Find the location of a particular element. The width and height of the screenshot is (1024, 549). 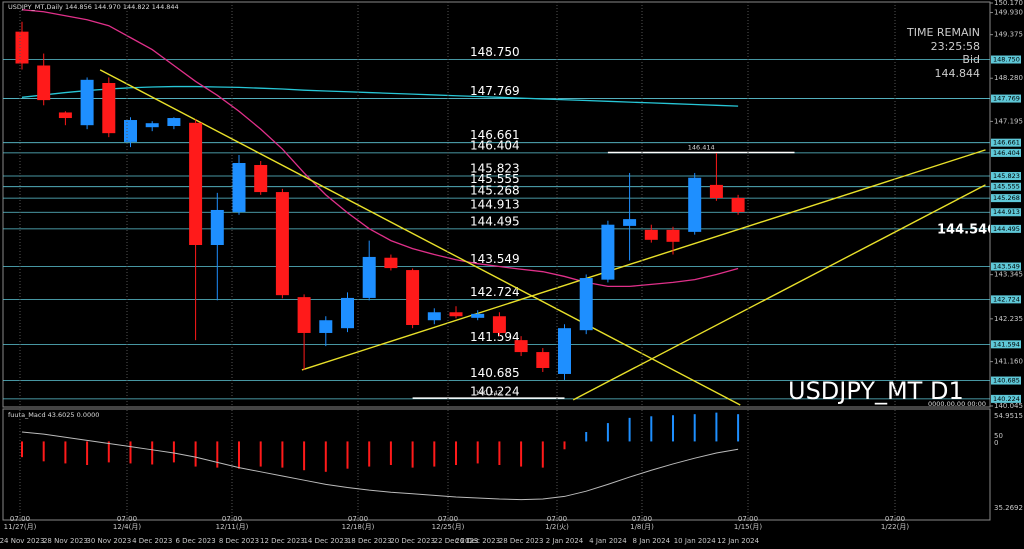

symbol-label: USDJPY_MT D1 is located at coordinates (876, 391).